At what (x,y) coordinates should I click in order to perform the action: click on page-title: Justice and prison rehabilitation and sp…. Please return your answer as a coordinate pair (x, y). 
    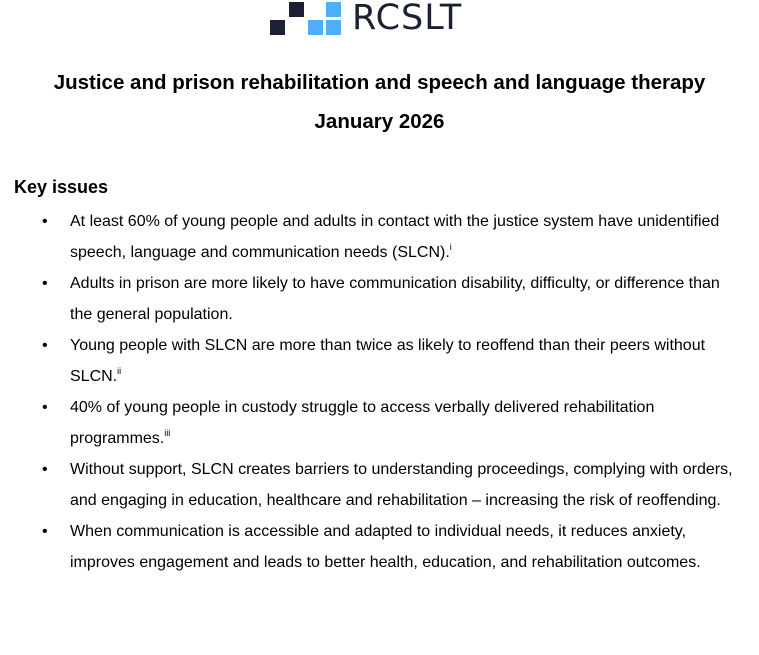
    Looking at the image, I should click on (379, 82).